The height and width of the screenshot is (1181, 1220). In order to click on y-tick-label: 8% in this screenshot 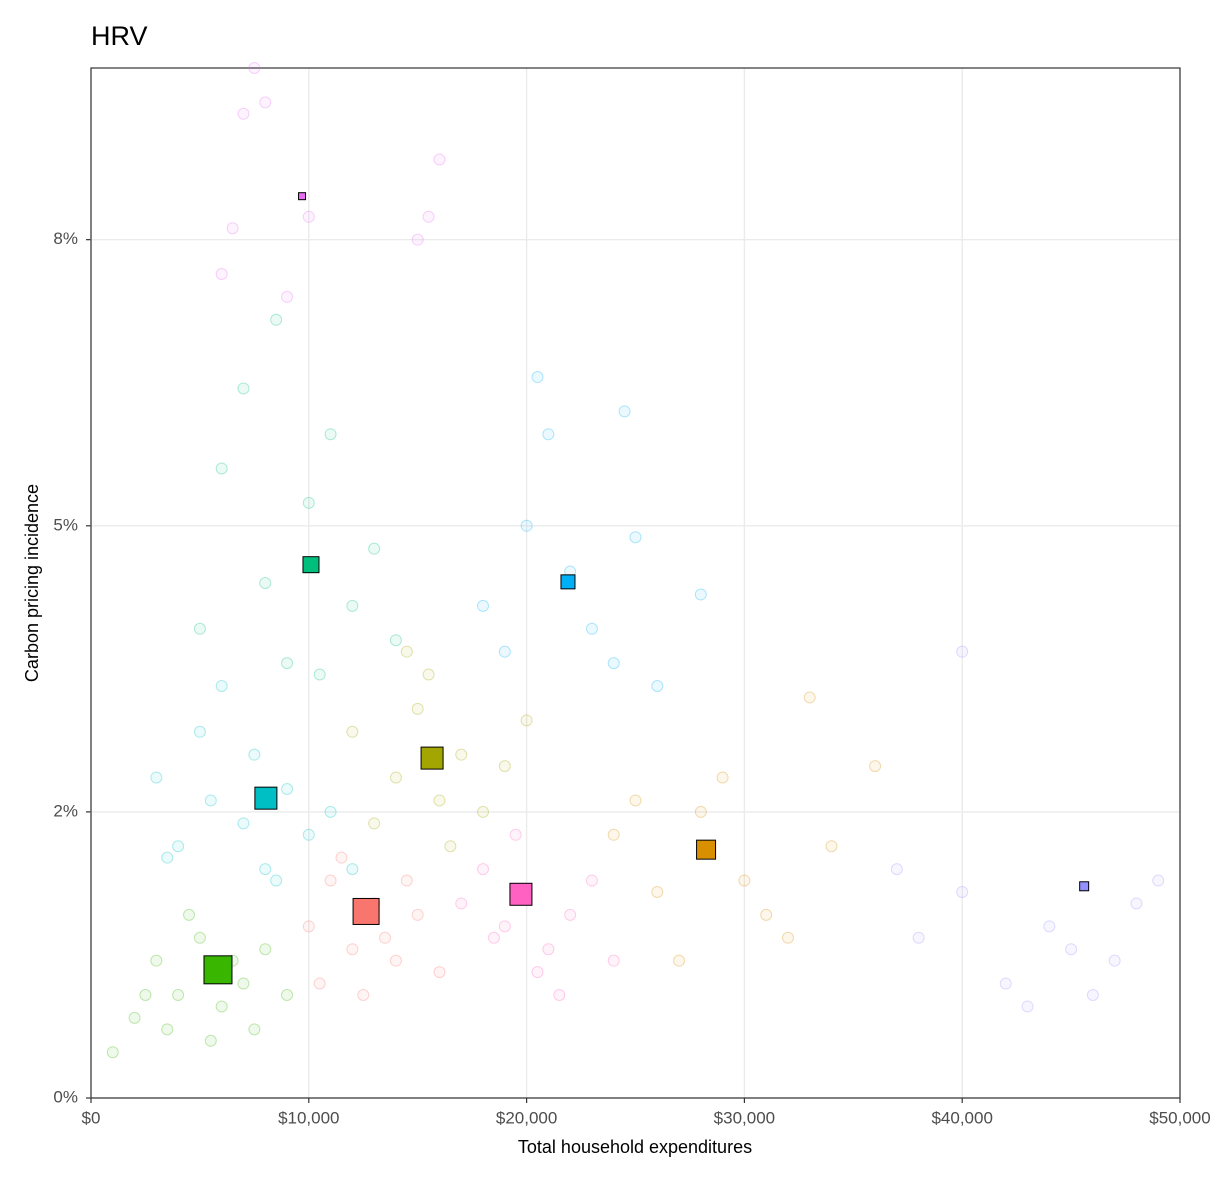, I will do `click(65, 238)`.